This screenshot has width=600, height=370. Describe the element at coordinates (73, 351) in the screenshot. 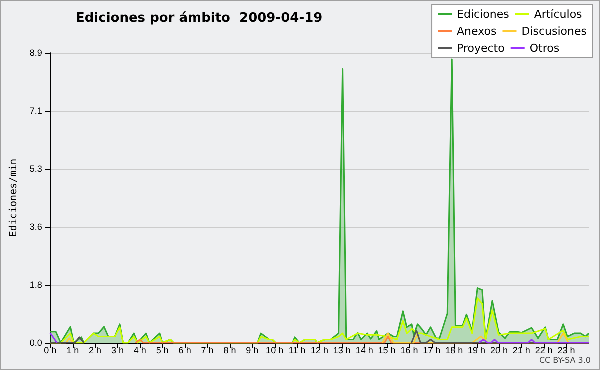

I see `x-tick-label: 1 h` at that location.